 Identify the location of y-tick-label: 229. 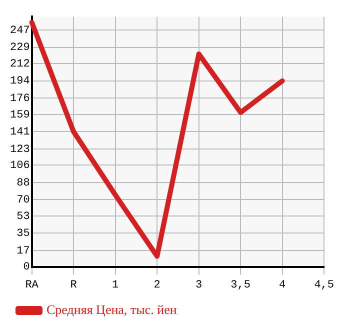
(20, 48).